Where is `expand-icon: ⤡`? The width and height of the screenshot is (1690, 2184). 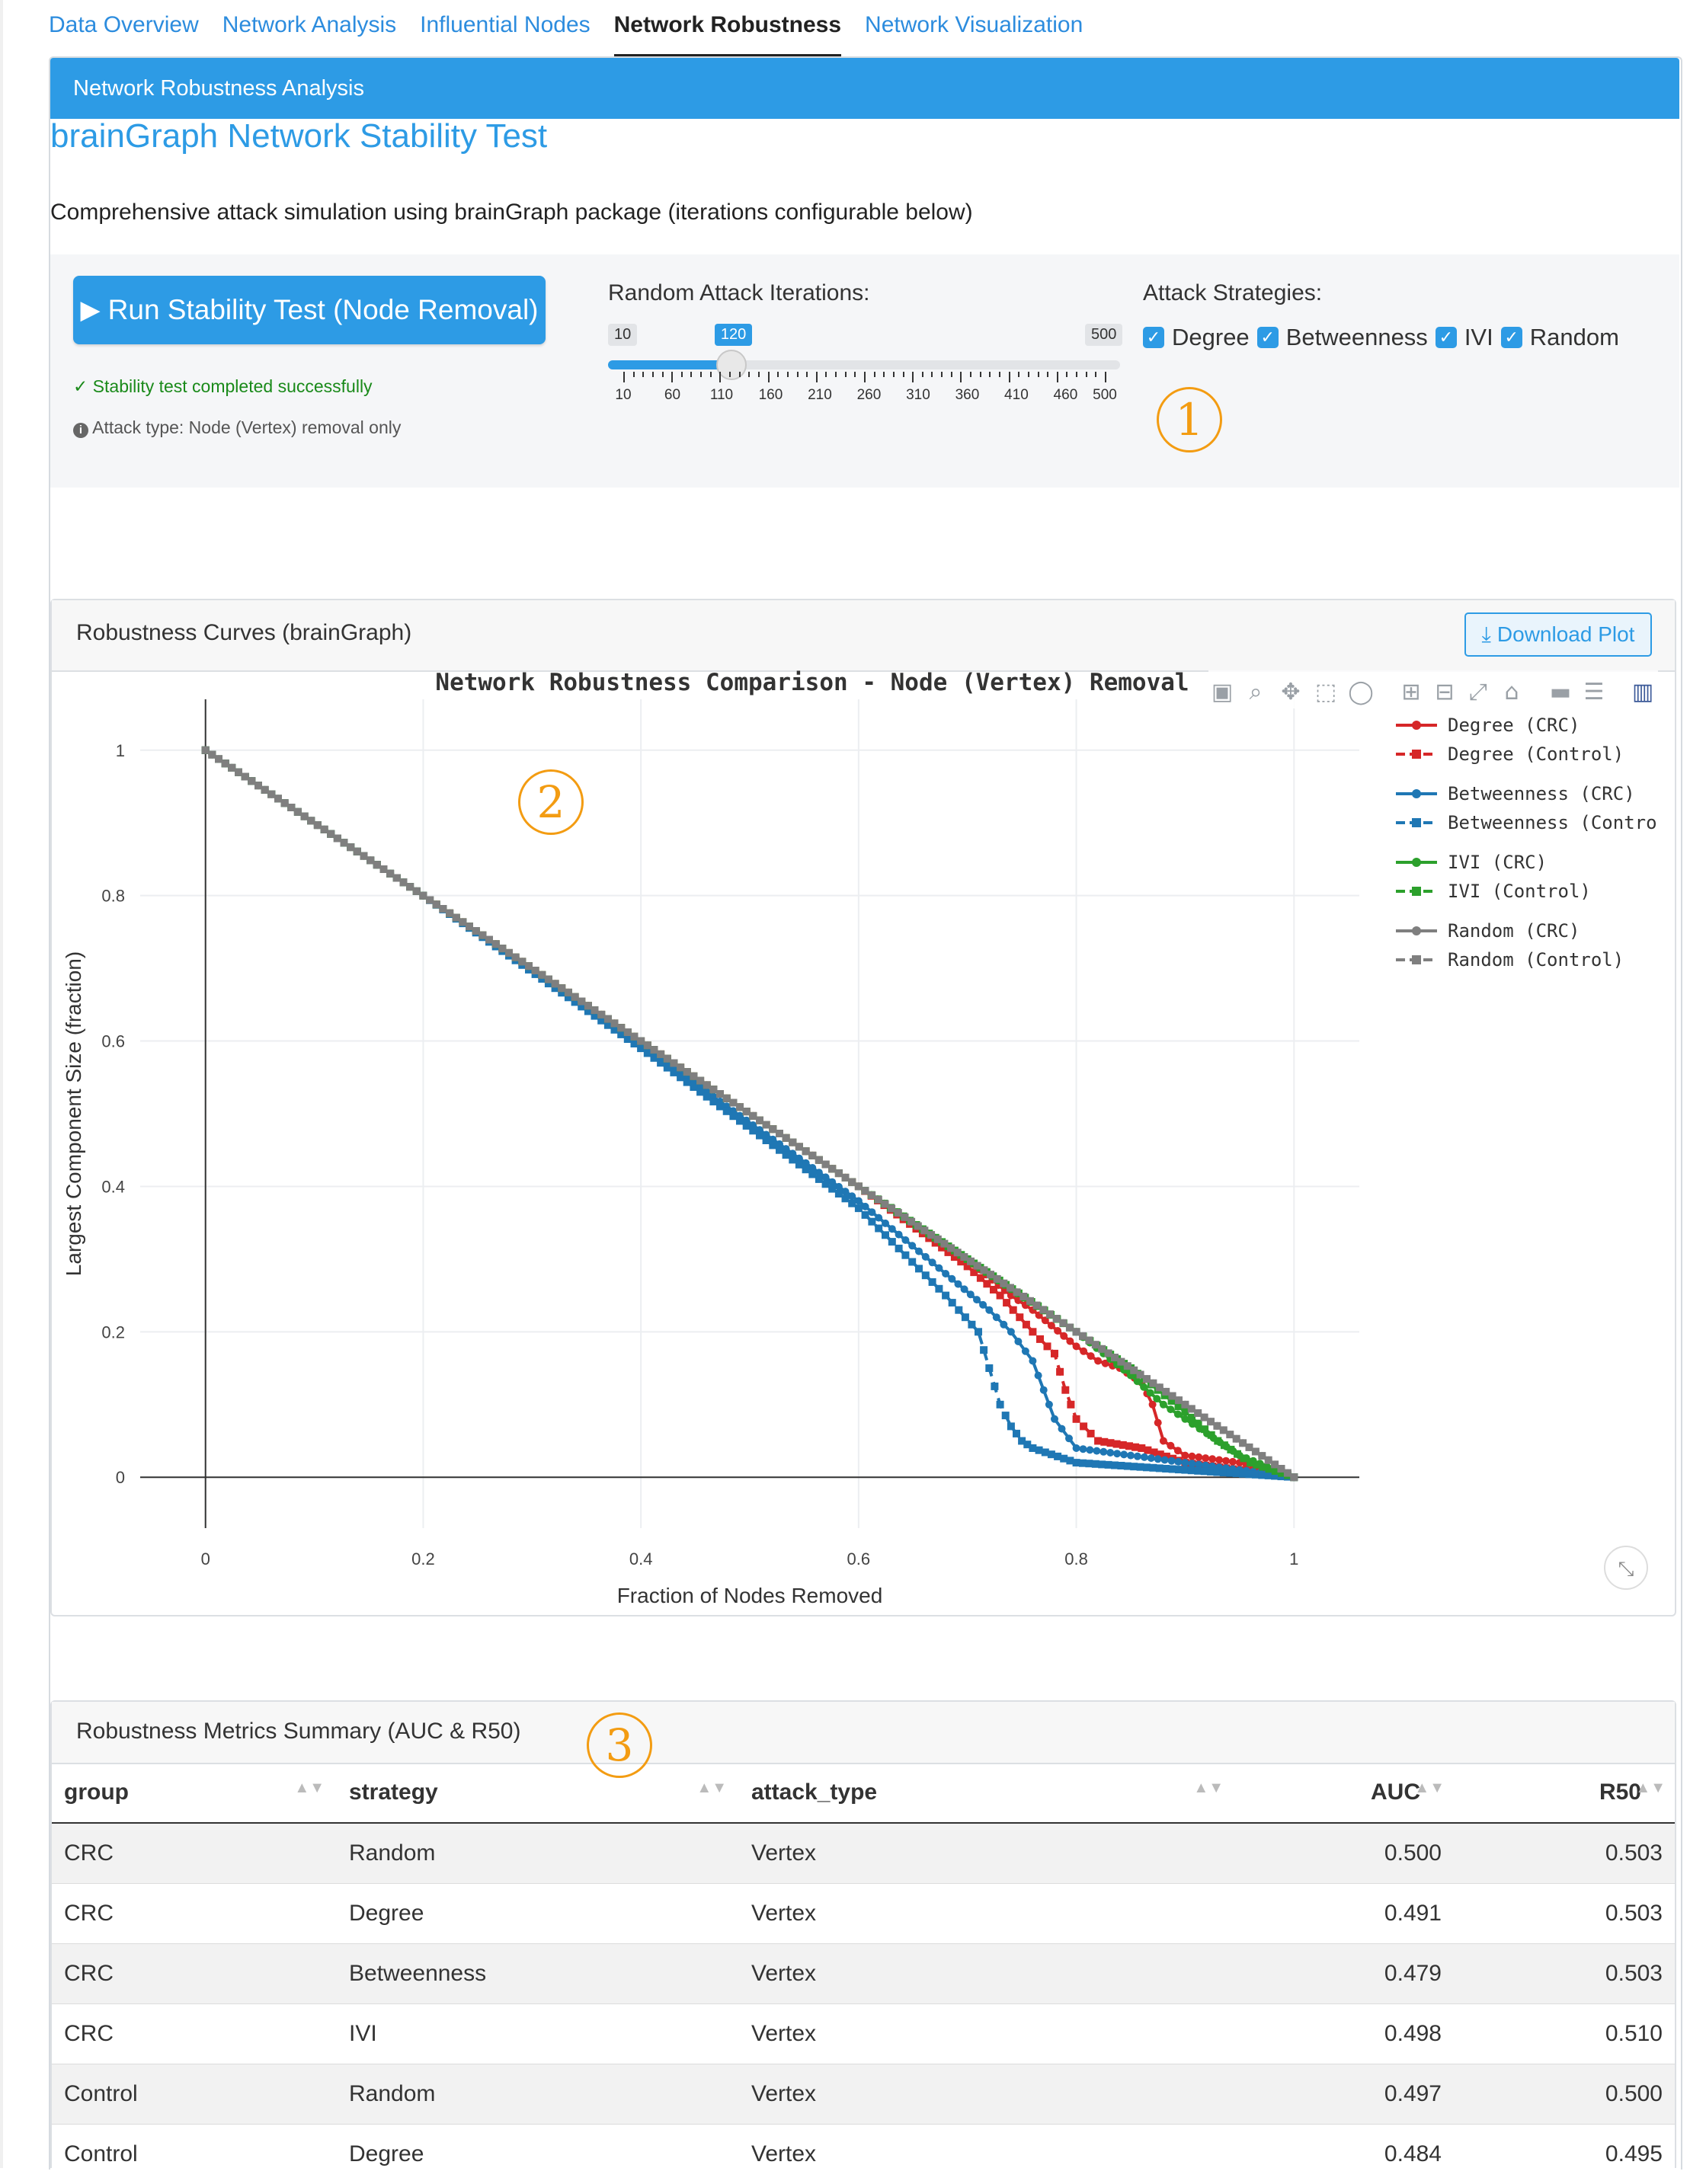 expand-icon: ⤡ is located at coordinates (1626, 1569).